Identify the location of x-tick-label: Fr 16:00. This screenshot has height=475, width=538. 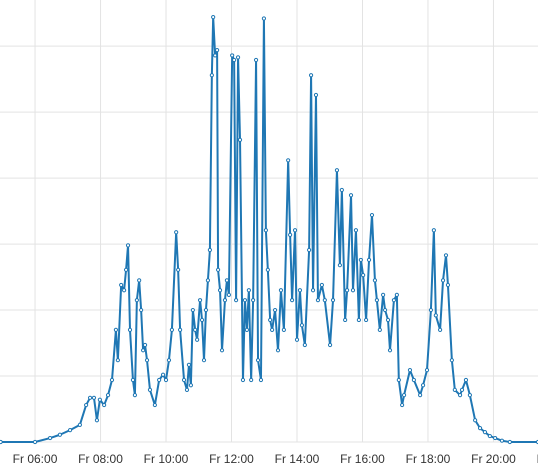
(362, 459).